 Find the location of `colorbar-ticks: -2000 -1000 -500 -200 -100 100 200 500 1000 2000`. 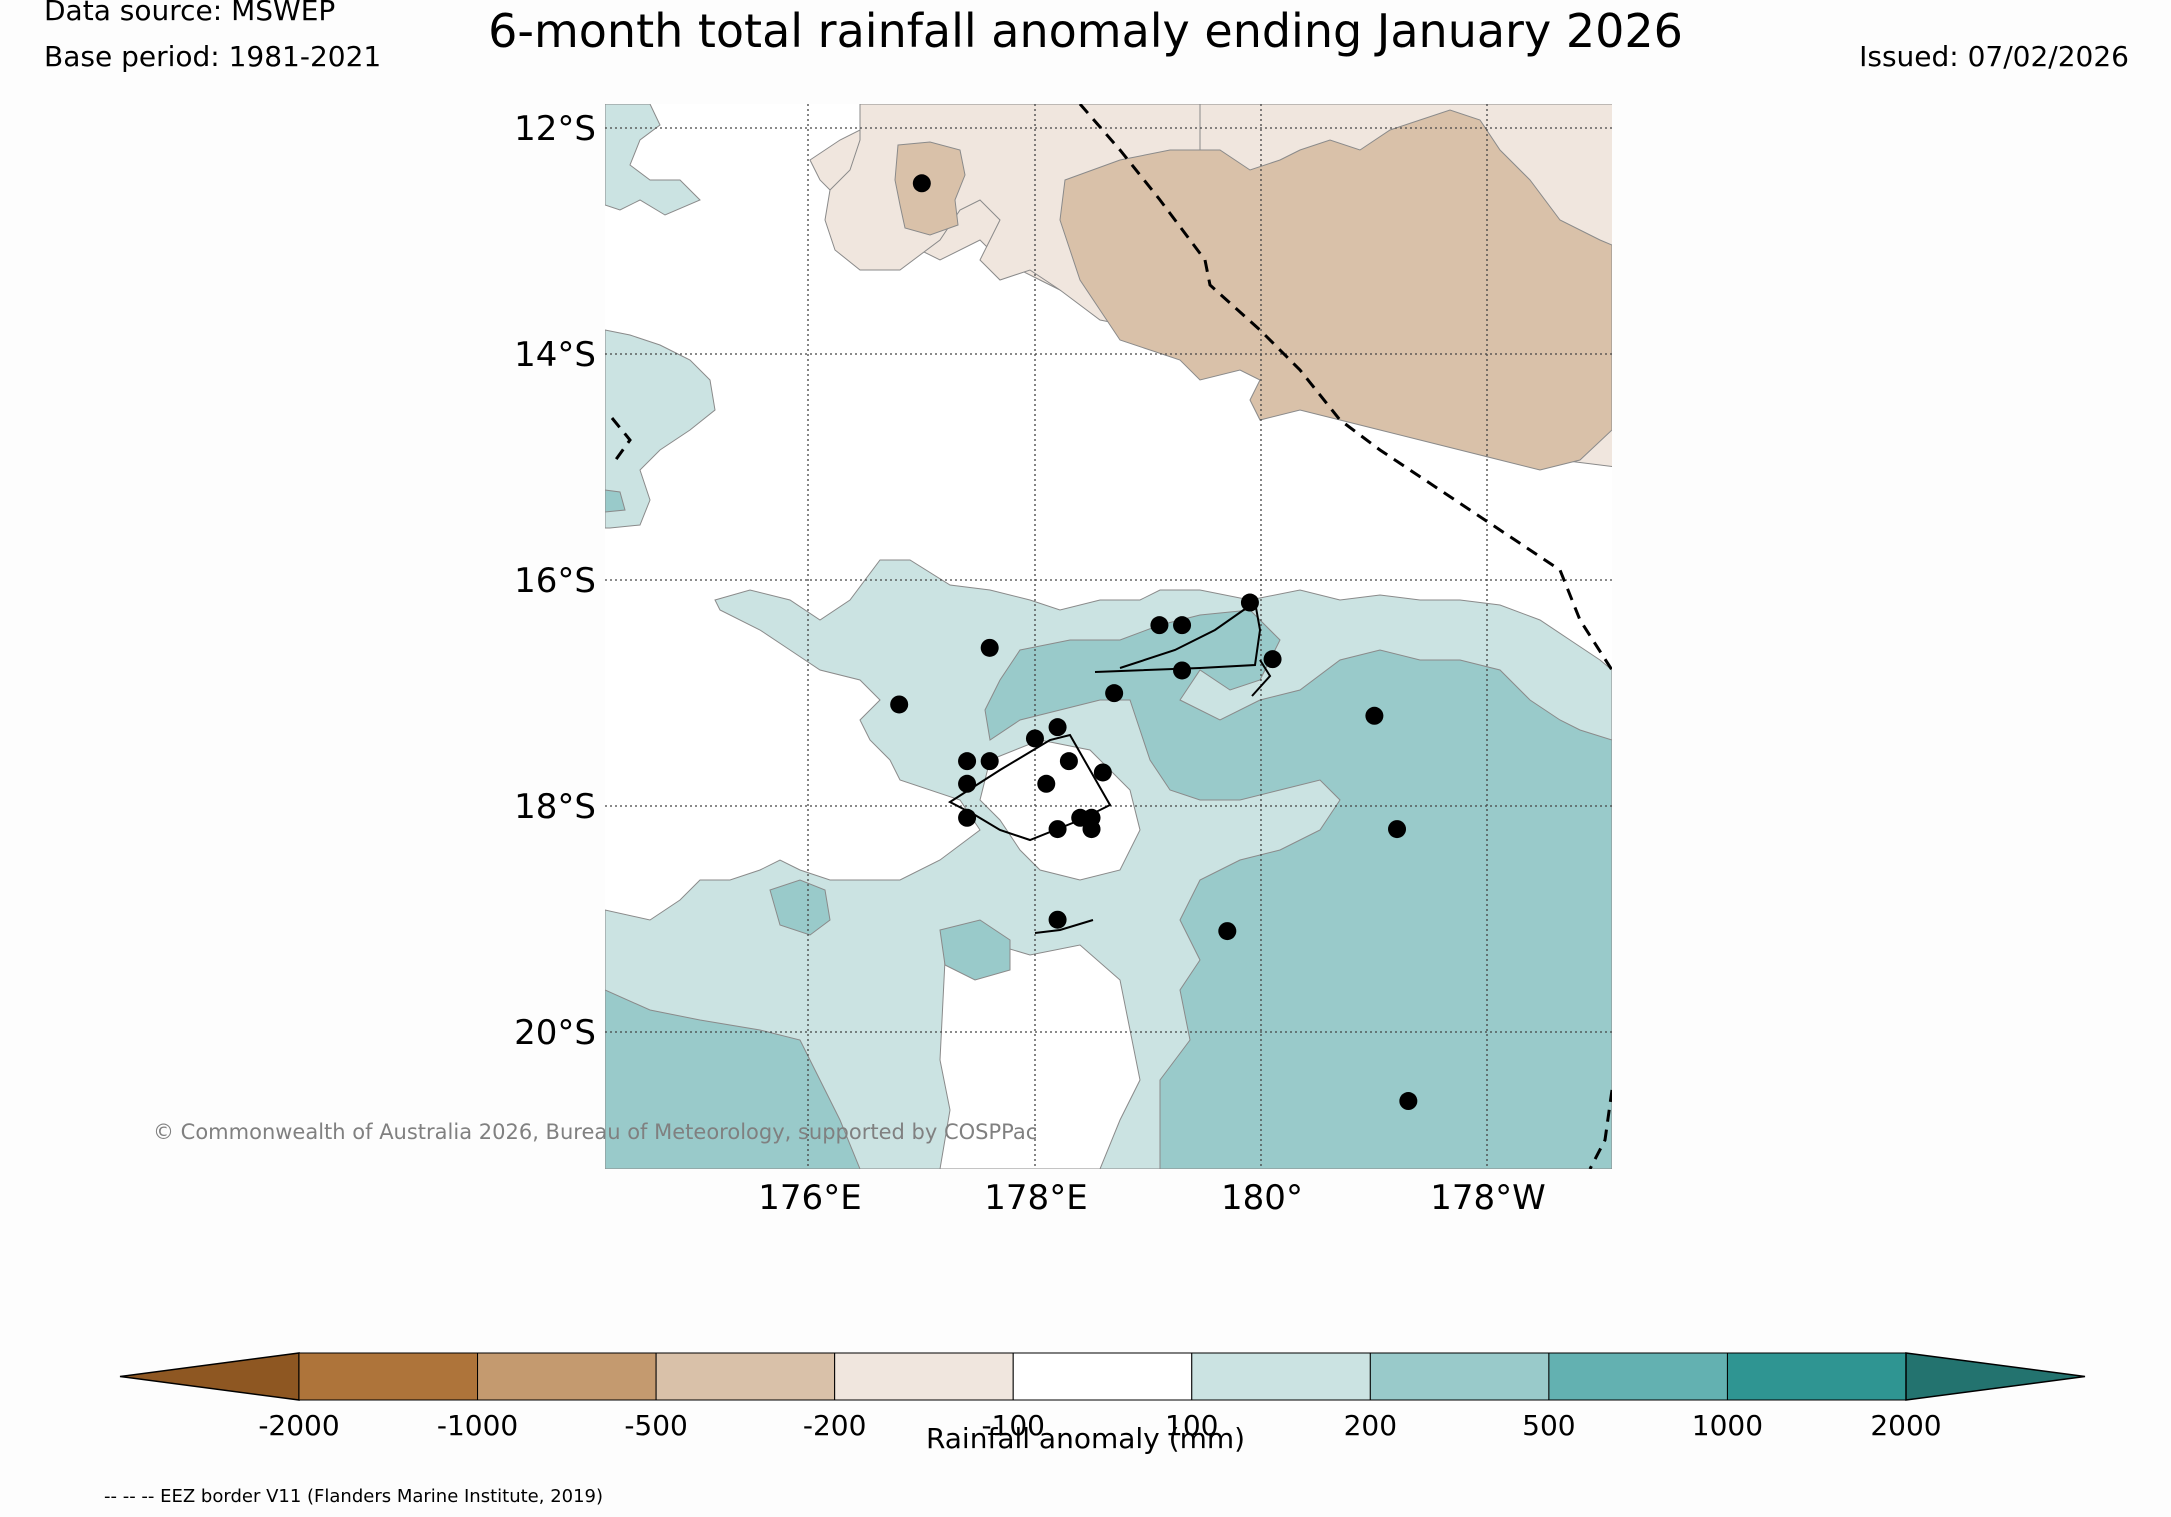

colorbar-ticks: -2000 -1000 -500 -200 -100 100 200 500 1000 2000 is located at coordinates (1099, 1425).